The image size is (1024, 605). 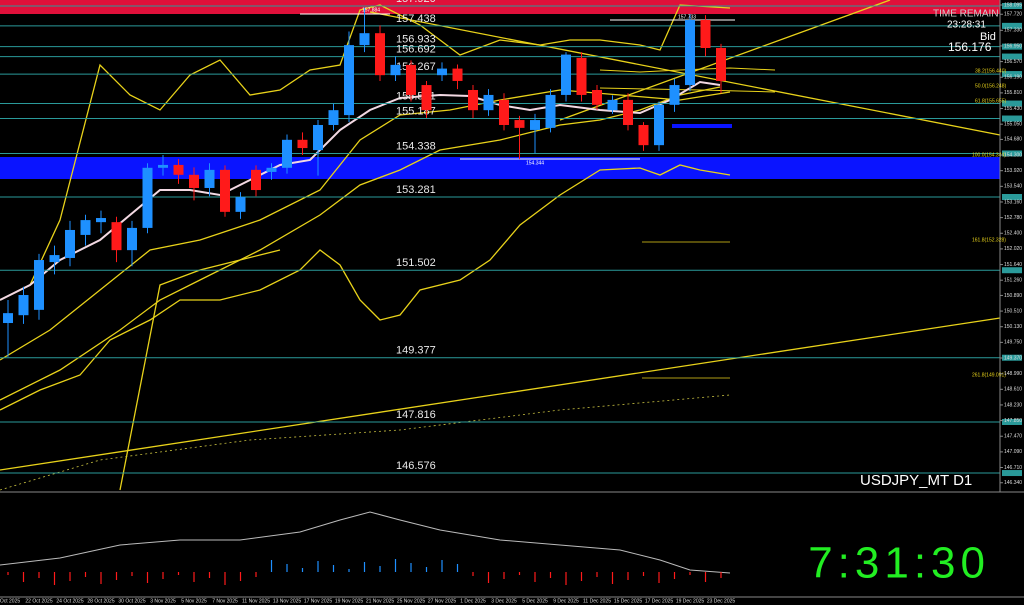 What do you see at coordinates (597, 601) in the screenshot?
I see `x-tick-label: 11 Dec 2025` at bounding box center [597, 601].